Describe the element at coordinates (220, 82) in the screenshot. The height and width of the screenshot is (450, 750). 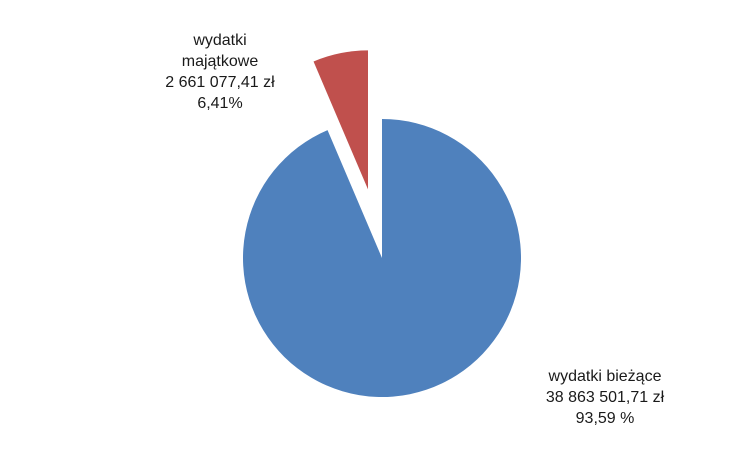
I see `label-capital-value: 2 661 077,41 zł` at that location.